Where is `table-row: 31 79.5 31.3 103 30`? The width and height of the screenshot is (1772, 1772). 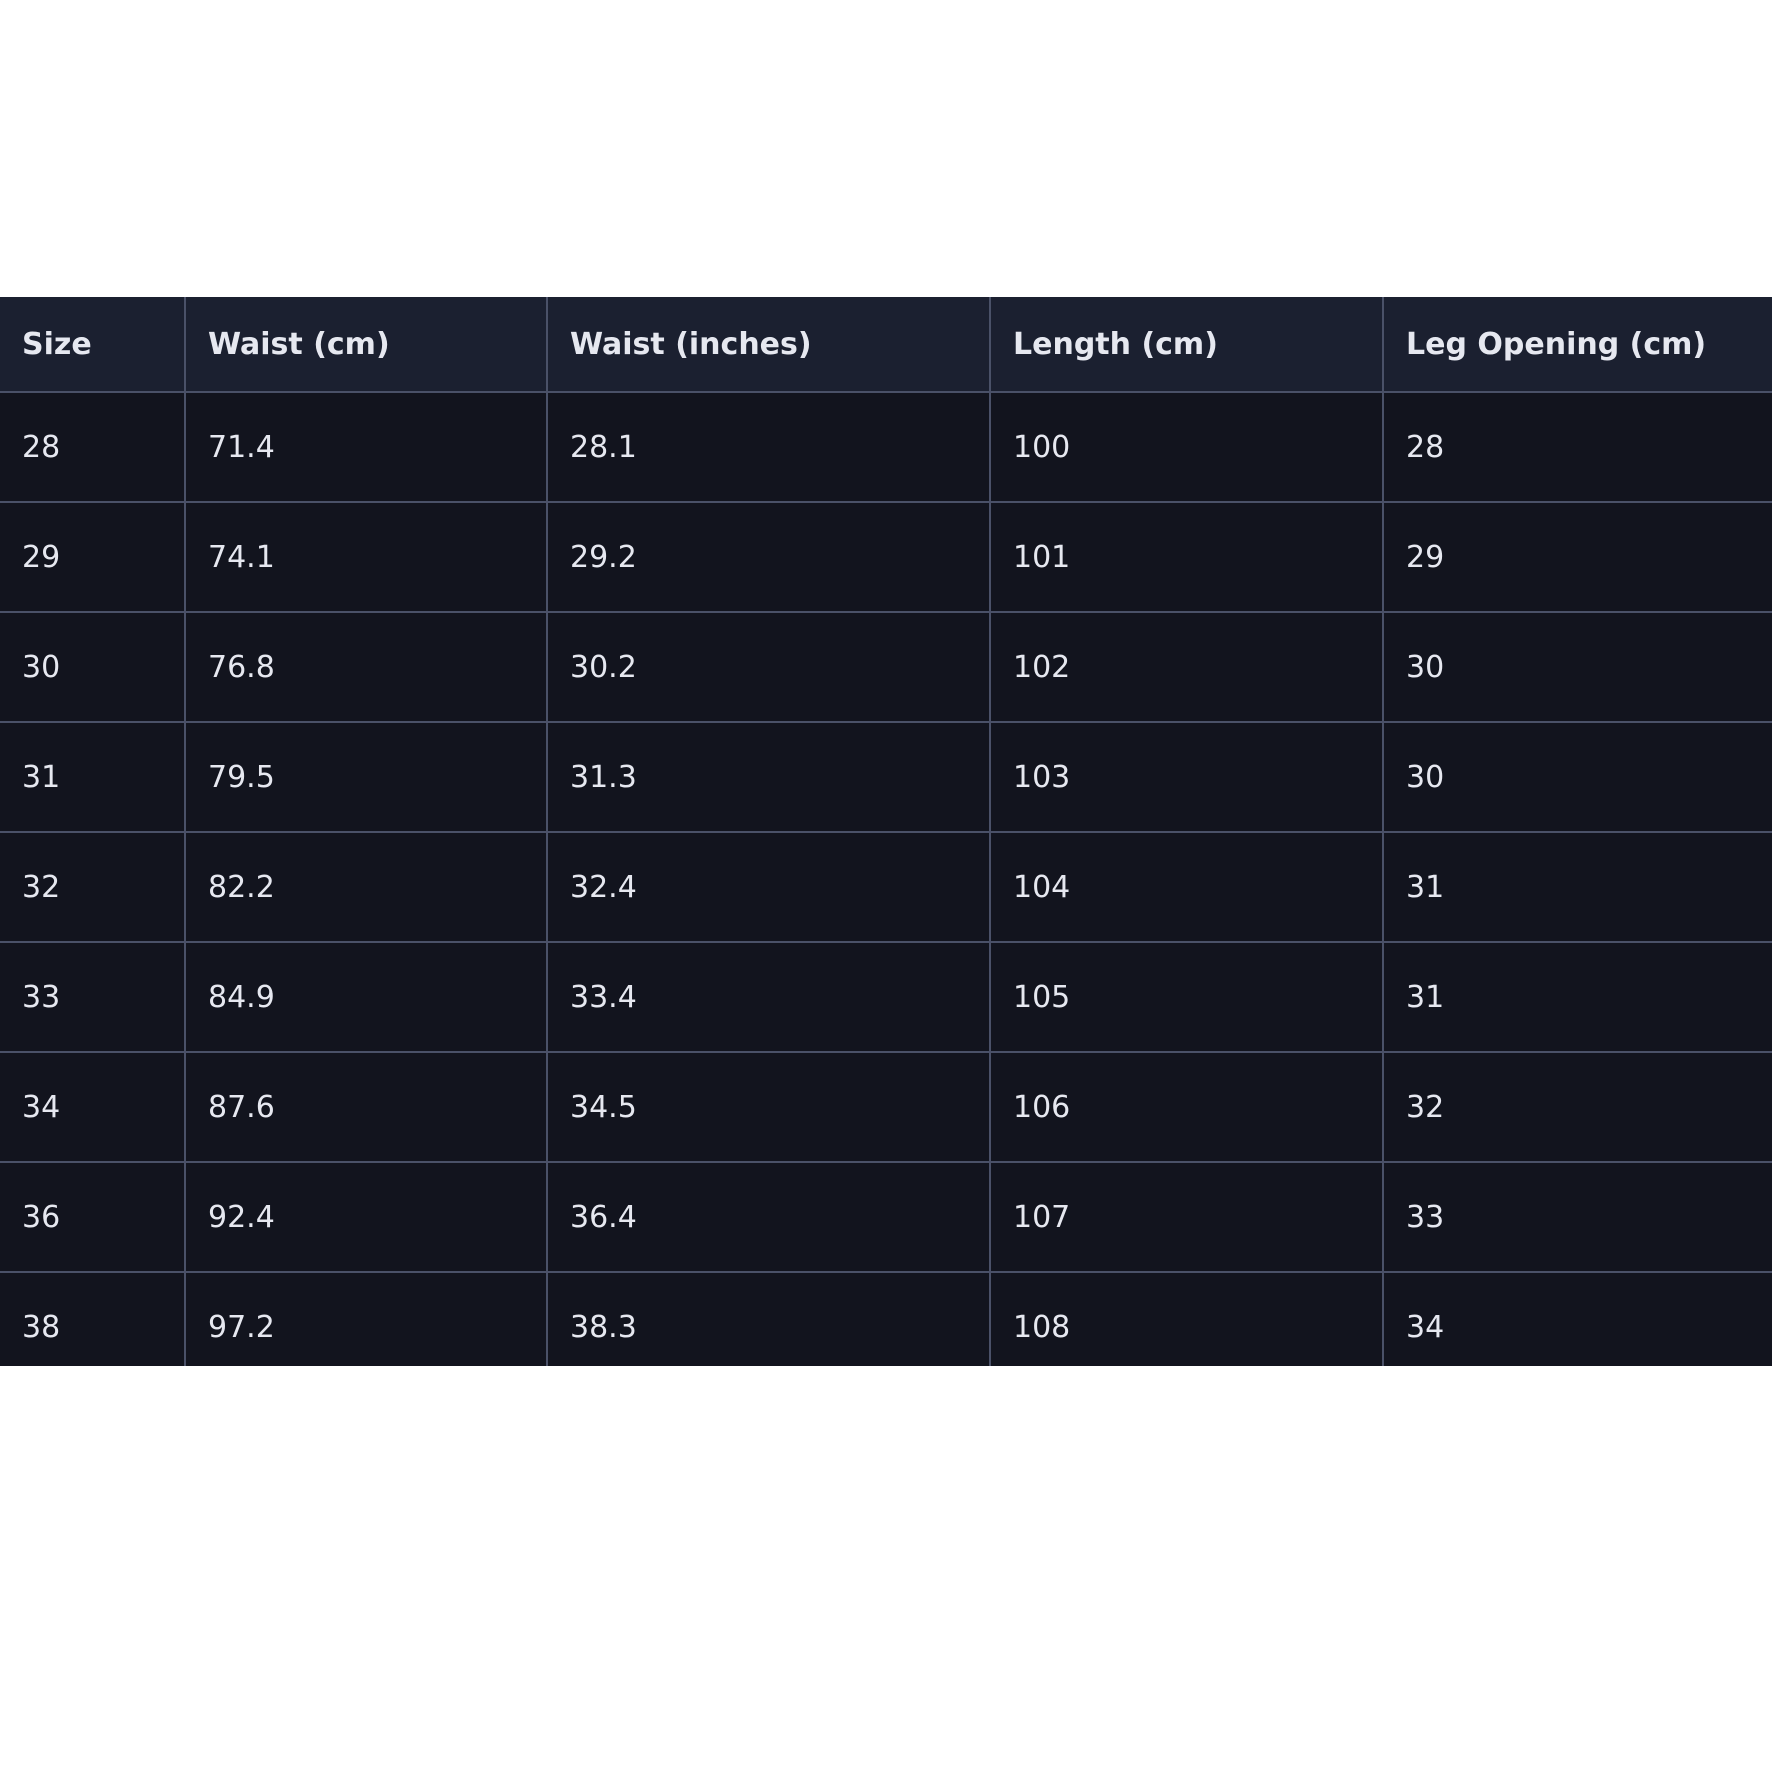
table-row: 31 79.5 31.3 103 30 is located at coordinates (886, 777).